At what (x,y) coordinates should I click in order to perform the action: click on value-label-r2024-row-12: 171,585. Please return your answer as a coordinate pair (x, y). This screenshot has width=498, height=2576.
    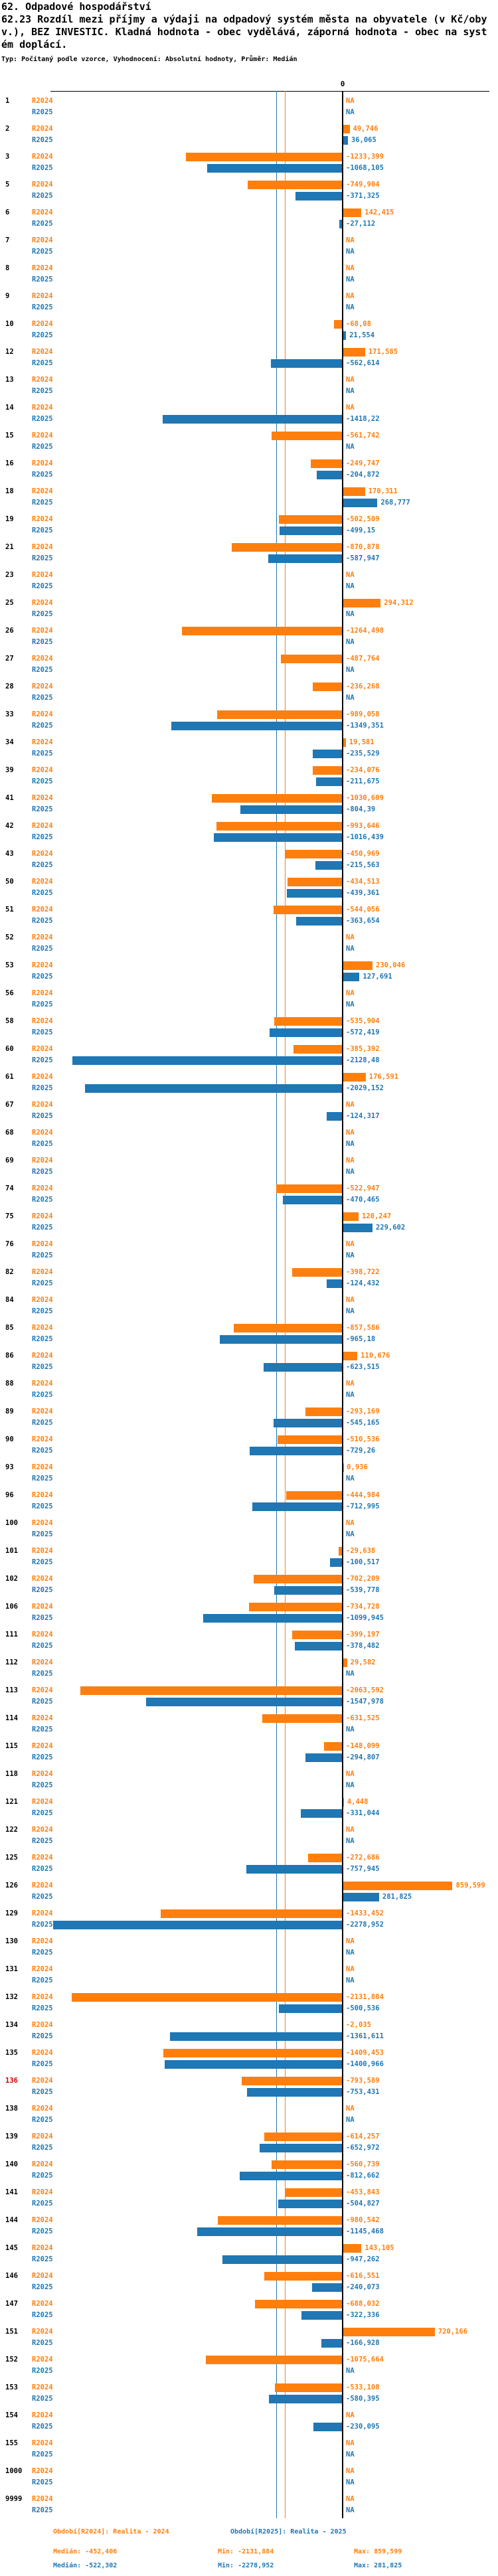
    Looking at the image, I should click on (383, 352).